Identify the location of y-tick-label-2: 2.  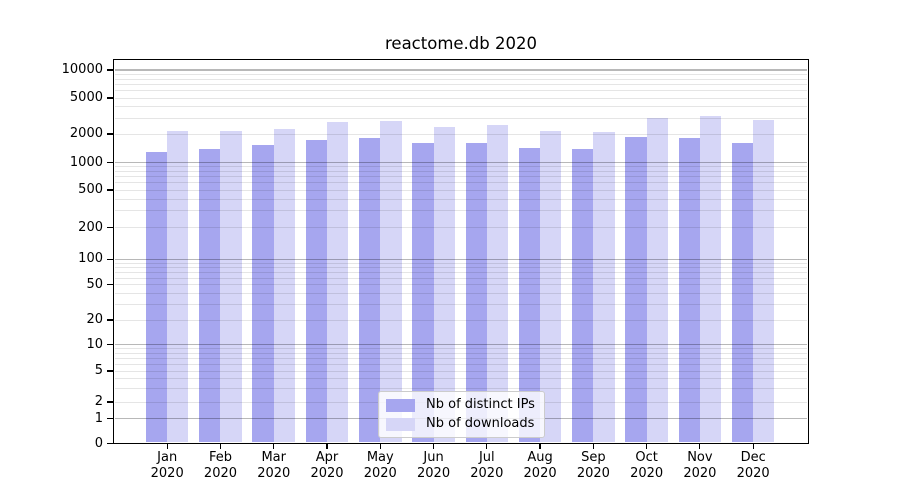
(98, 401).